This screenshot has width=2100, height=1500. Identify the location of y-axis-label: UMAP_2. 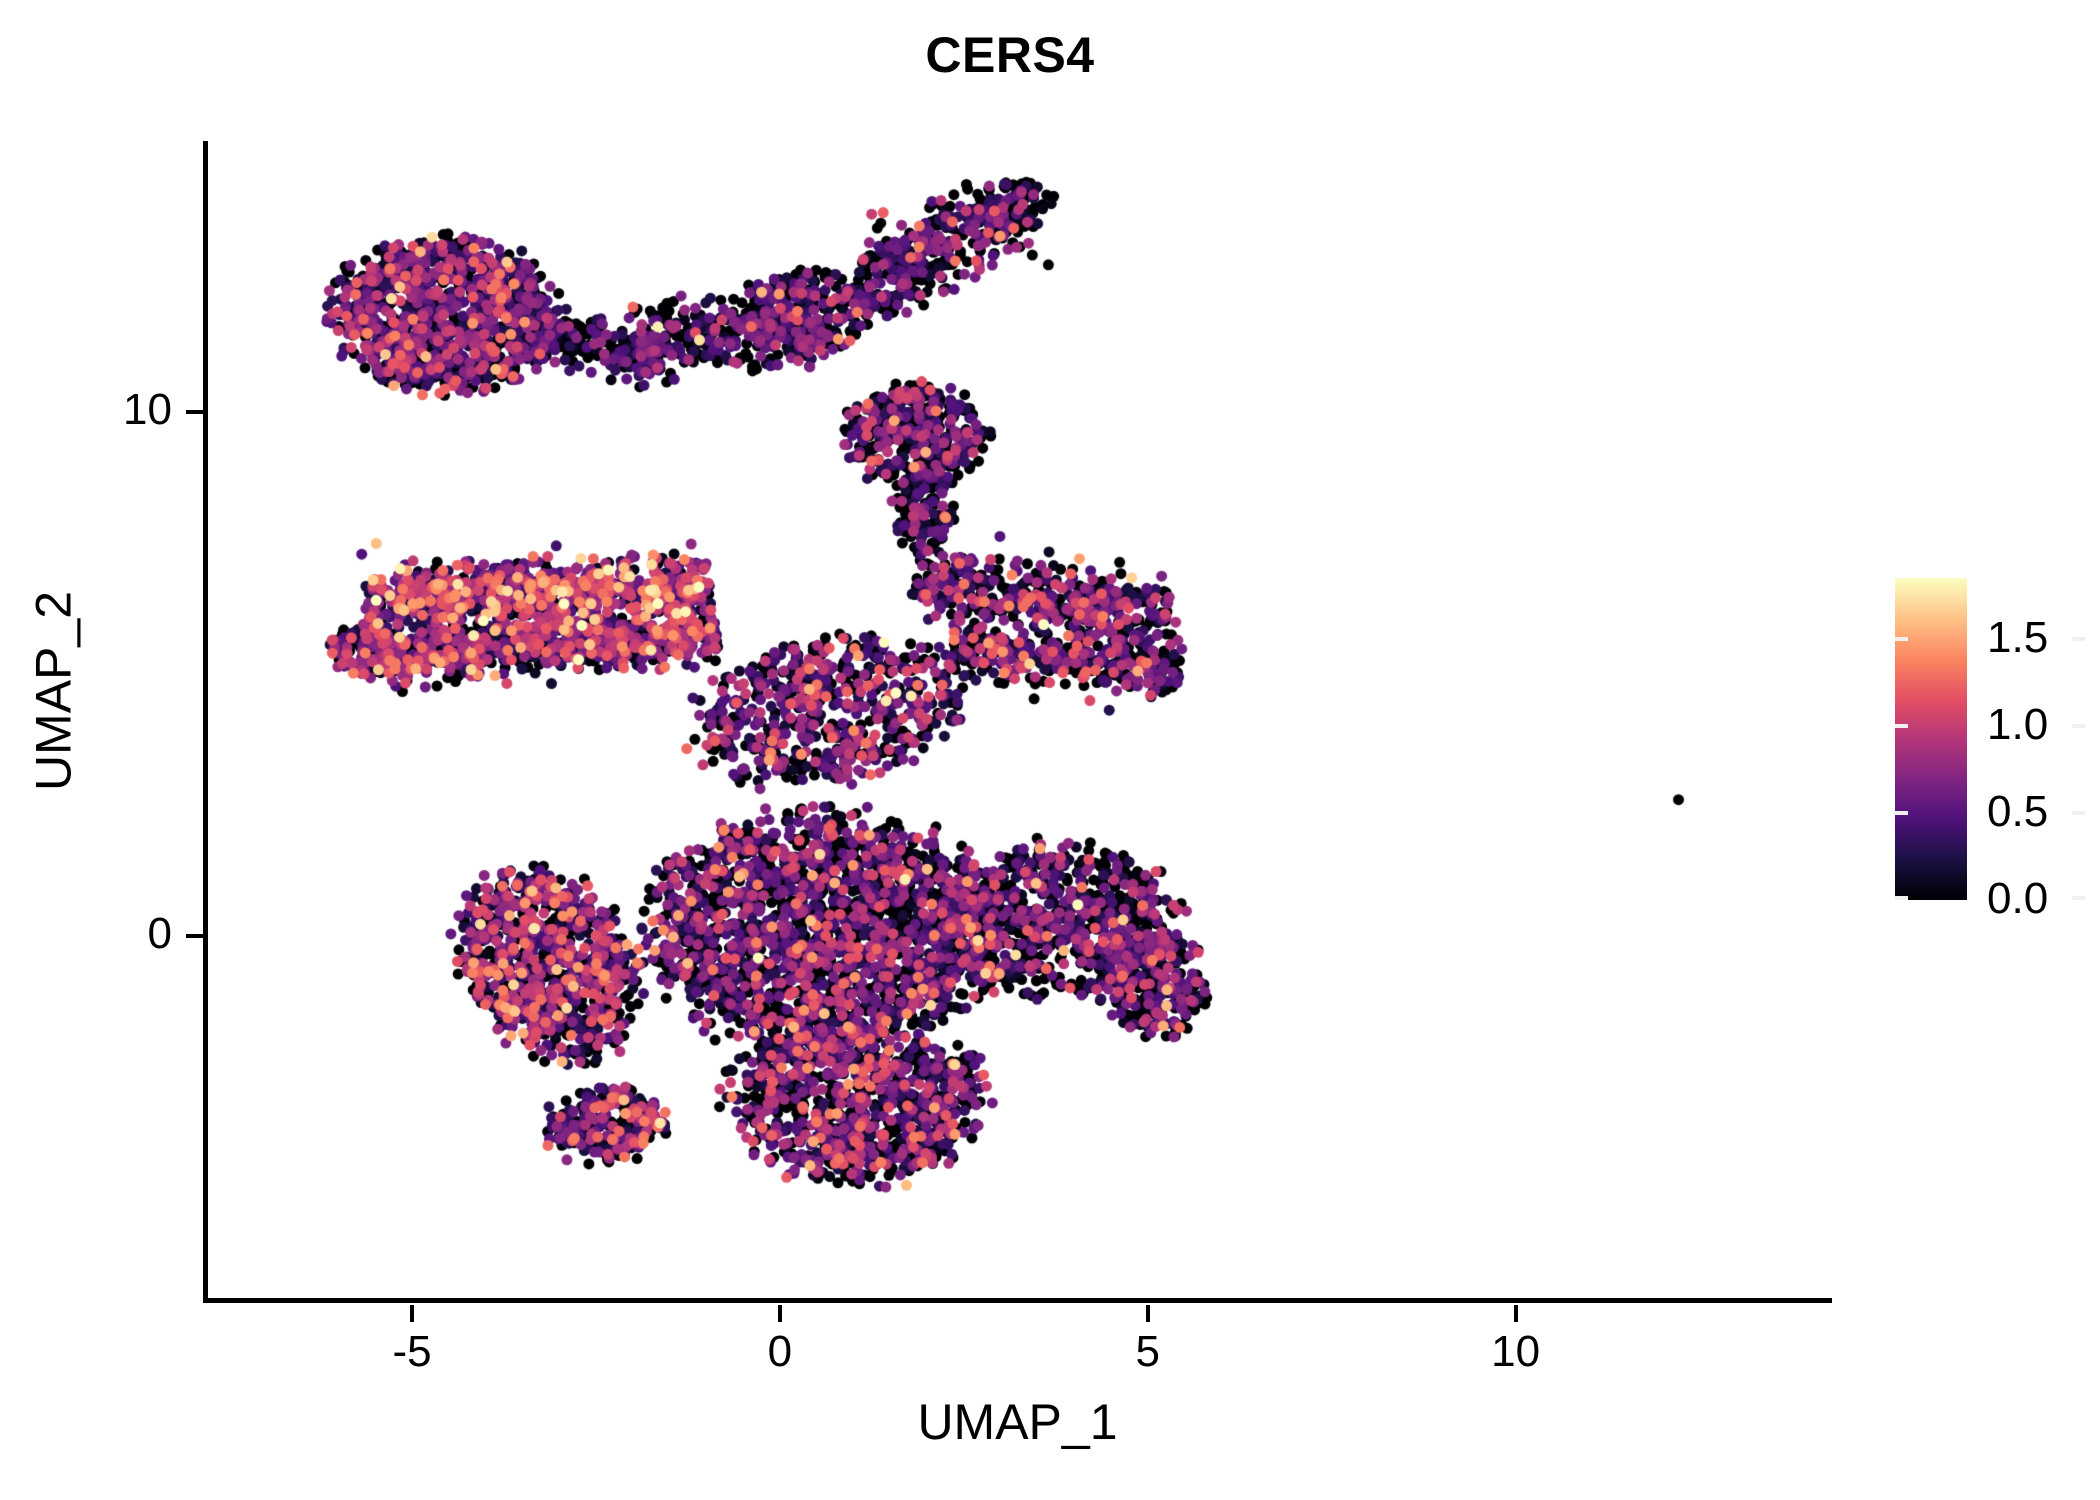
(53, 691).